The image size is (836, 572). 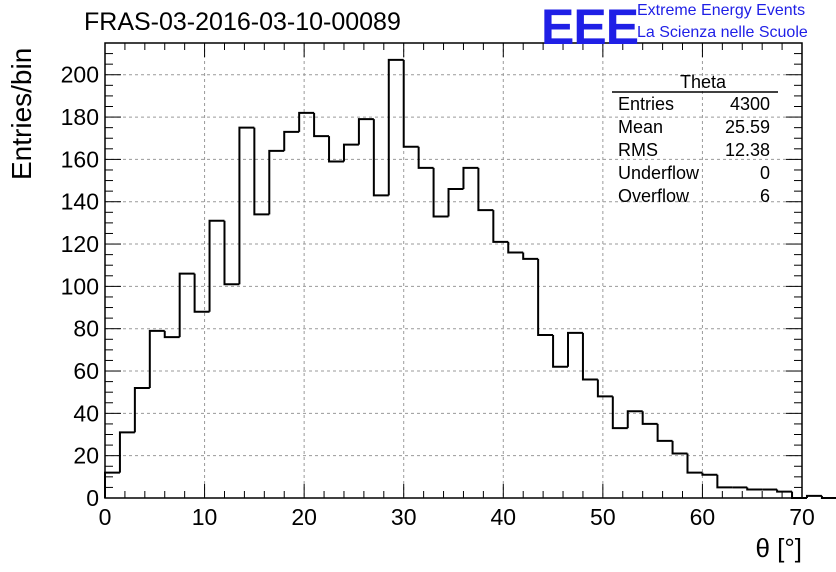 I want to click on x-tick-label: 60, so click(x=703, y=517).